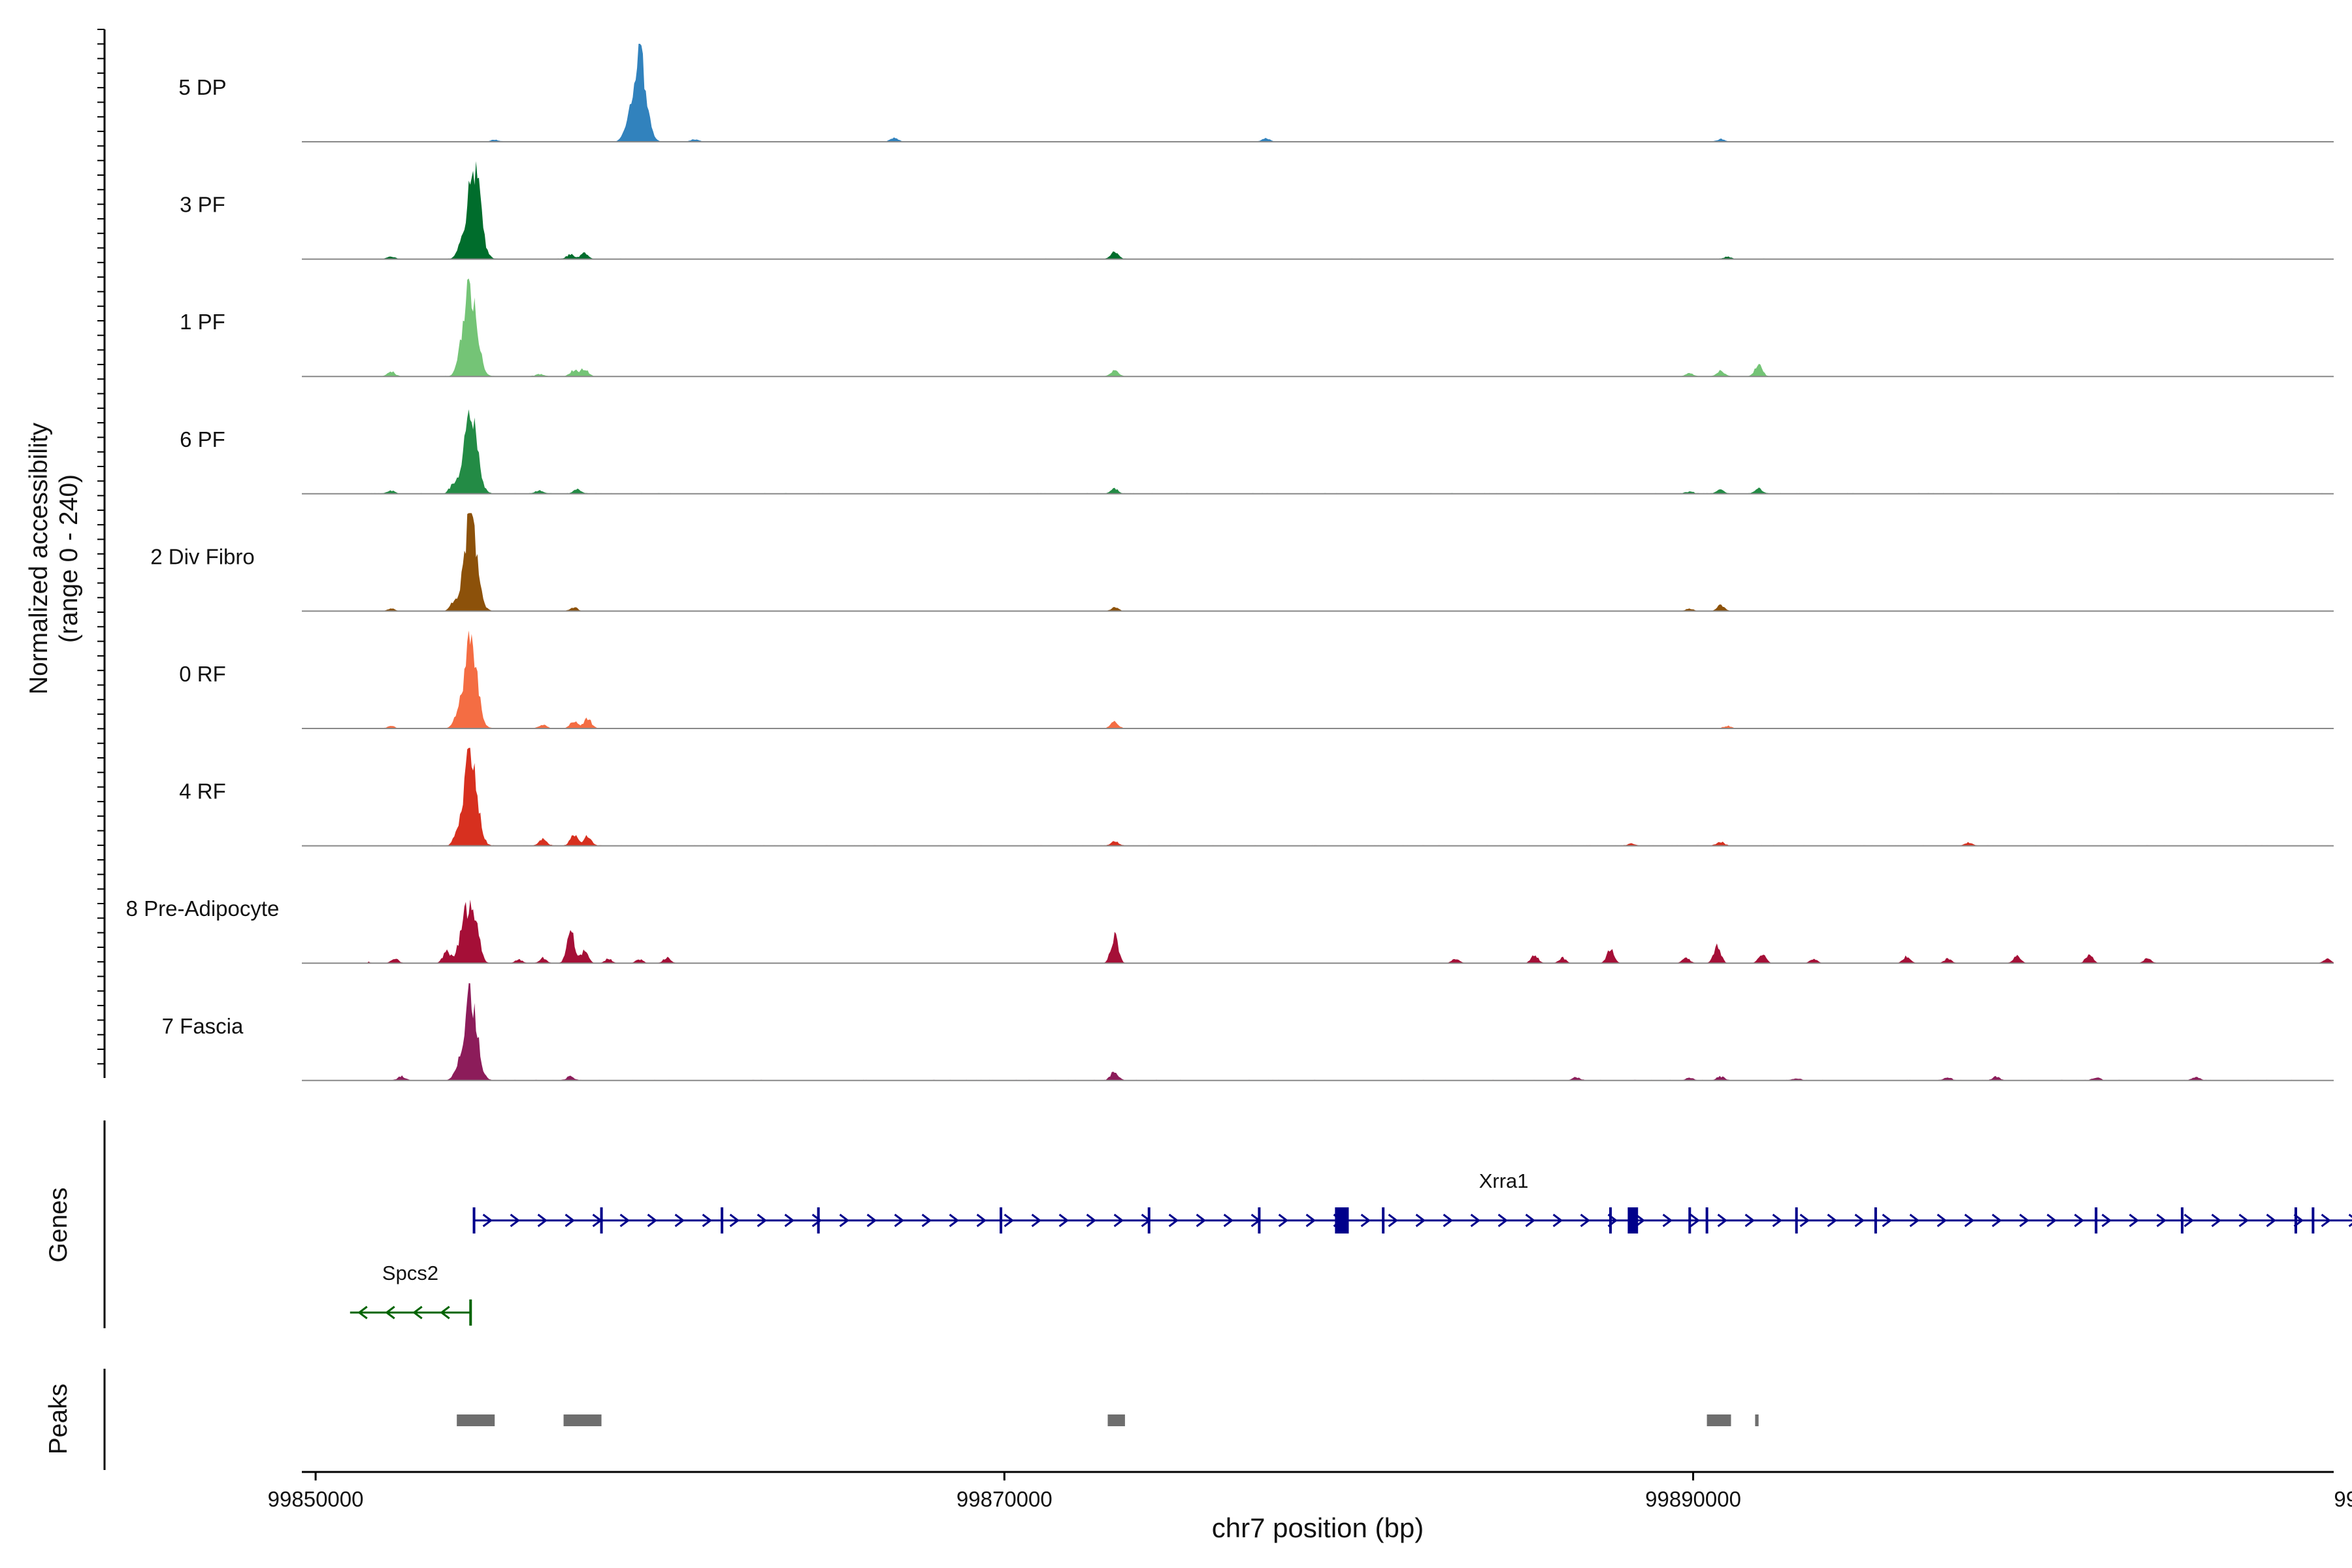 Image resolution: width=2352 pixels, height=1568 pixels. I want to click on coverage-track: 3 PF, so click(1257, 210).